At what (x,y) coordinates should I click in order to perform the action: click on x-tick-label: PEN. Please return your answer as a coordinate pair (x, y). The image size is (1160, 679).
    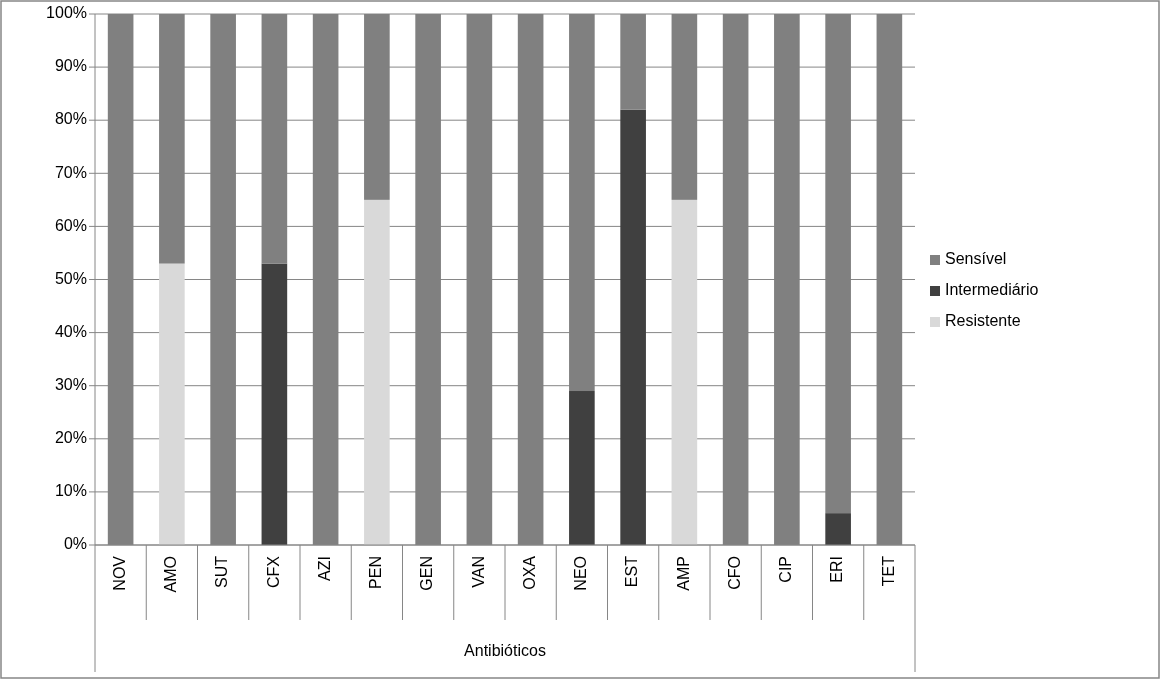
    Looking at the image, I should click on (376, 572).